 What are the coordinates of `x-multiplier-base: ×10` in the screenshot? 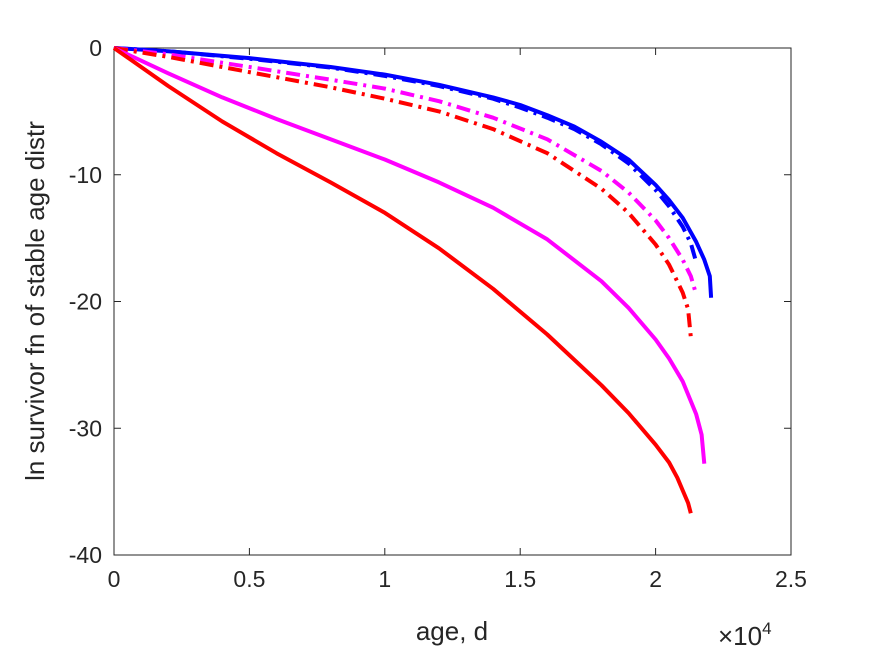 It's located at (740, 636).